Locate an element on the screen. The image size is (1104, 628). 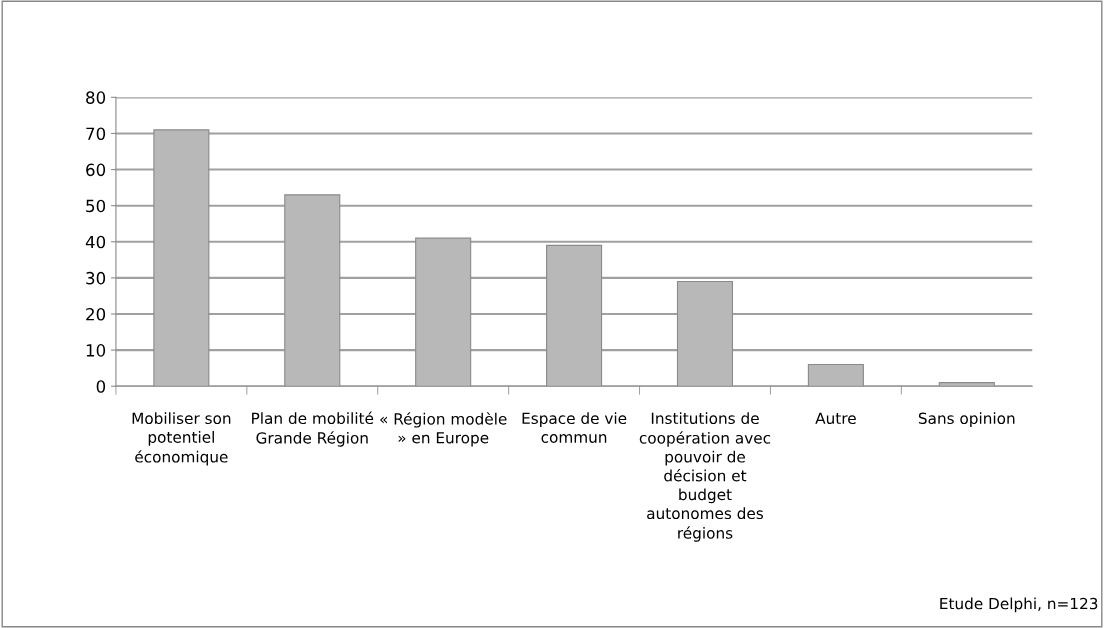
y-tick-label: 30 is located at coordinates (96, 278).